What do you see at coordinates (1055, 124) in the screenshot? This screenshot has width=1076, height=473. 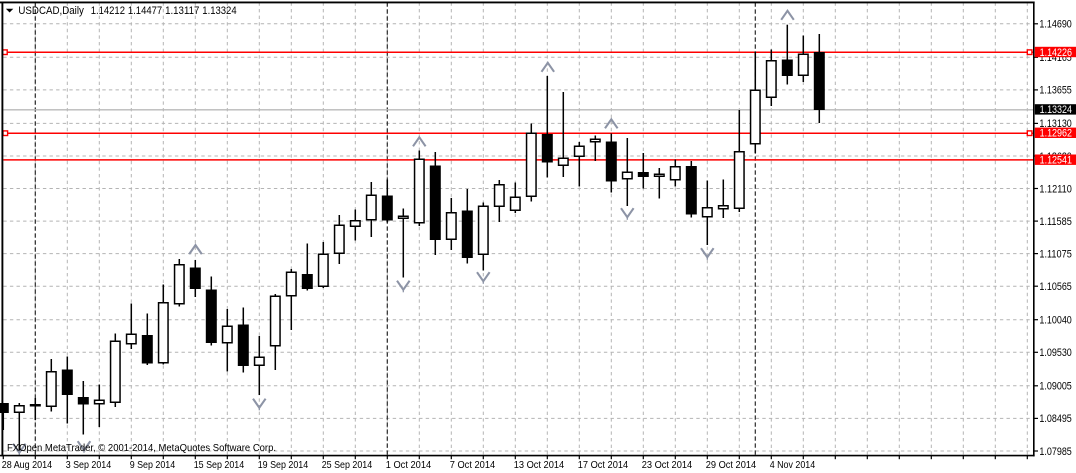 I see `svg-text: 1.13130` at bounding box center [1055, 124].